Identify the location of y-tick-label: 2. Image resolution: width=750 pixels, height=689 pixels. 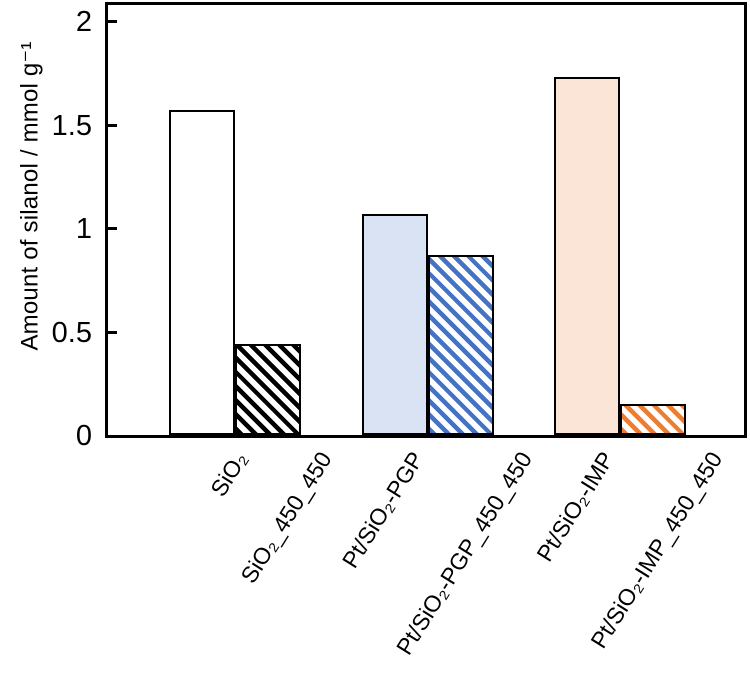
(83, 22).